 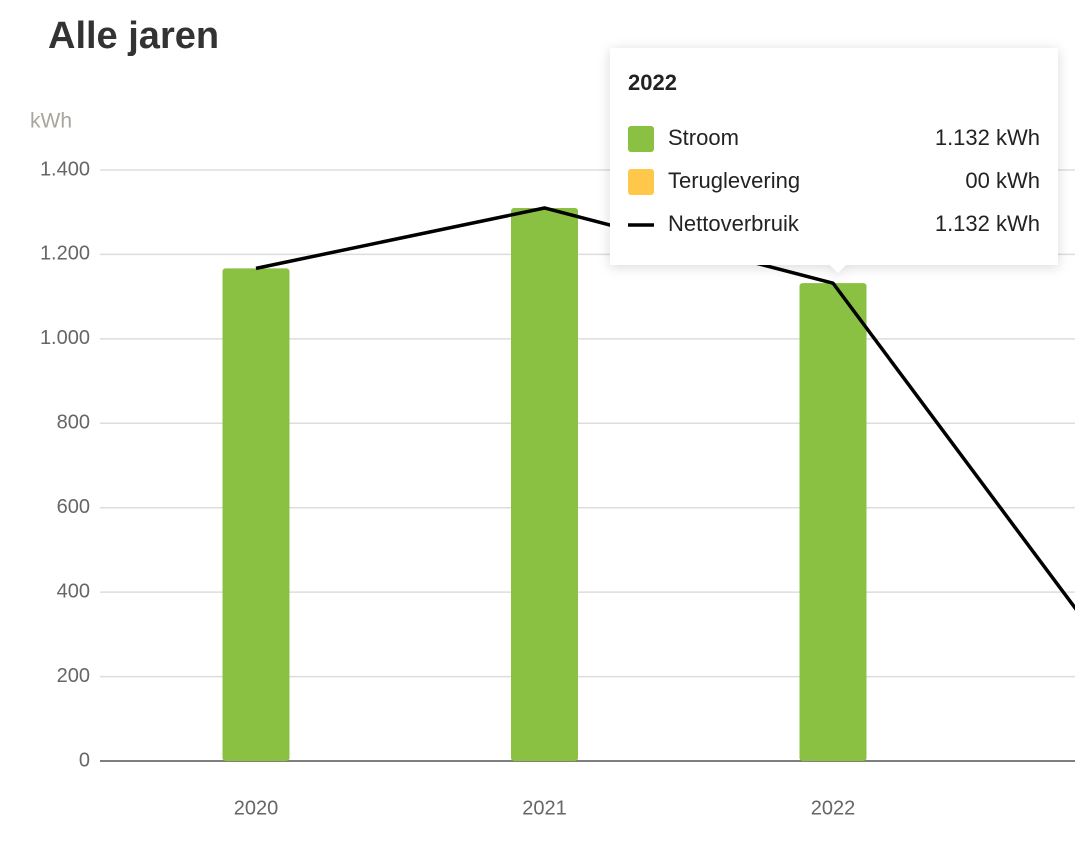 What do you see at coordinates (84, 760) in the screenshot?
I see `y-tick-label: 0` at bounding box center [84, 760].